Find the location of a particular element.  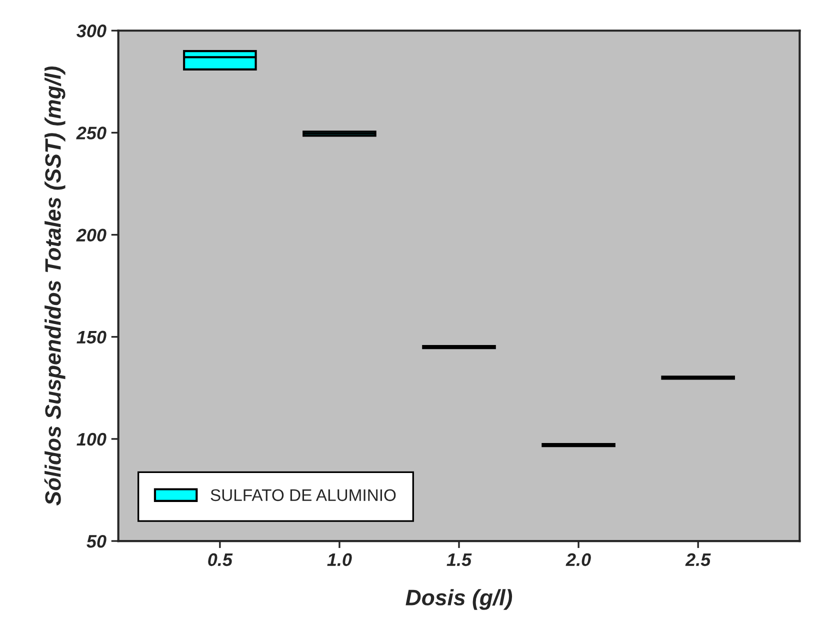

x-tick-label: 2.5 is located at coordinates (698, 559).